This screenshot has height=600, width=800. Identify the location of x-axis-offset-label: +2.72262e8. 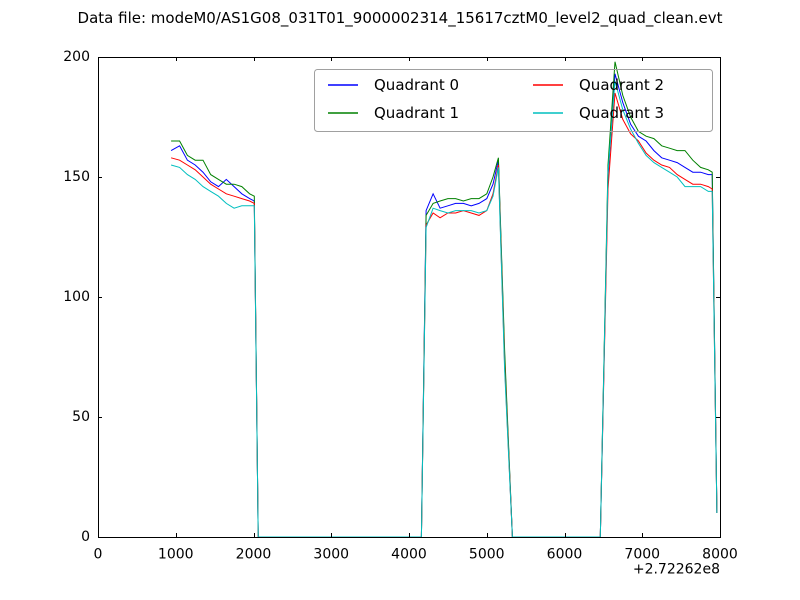
(676, 570).